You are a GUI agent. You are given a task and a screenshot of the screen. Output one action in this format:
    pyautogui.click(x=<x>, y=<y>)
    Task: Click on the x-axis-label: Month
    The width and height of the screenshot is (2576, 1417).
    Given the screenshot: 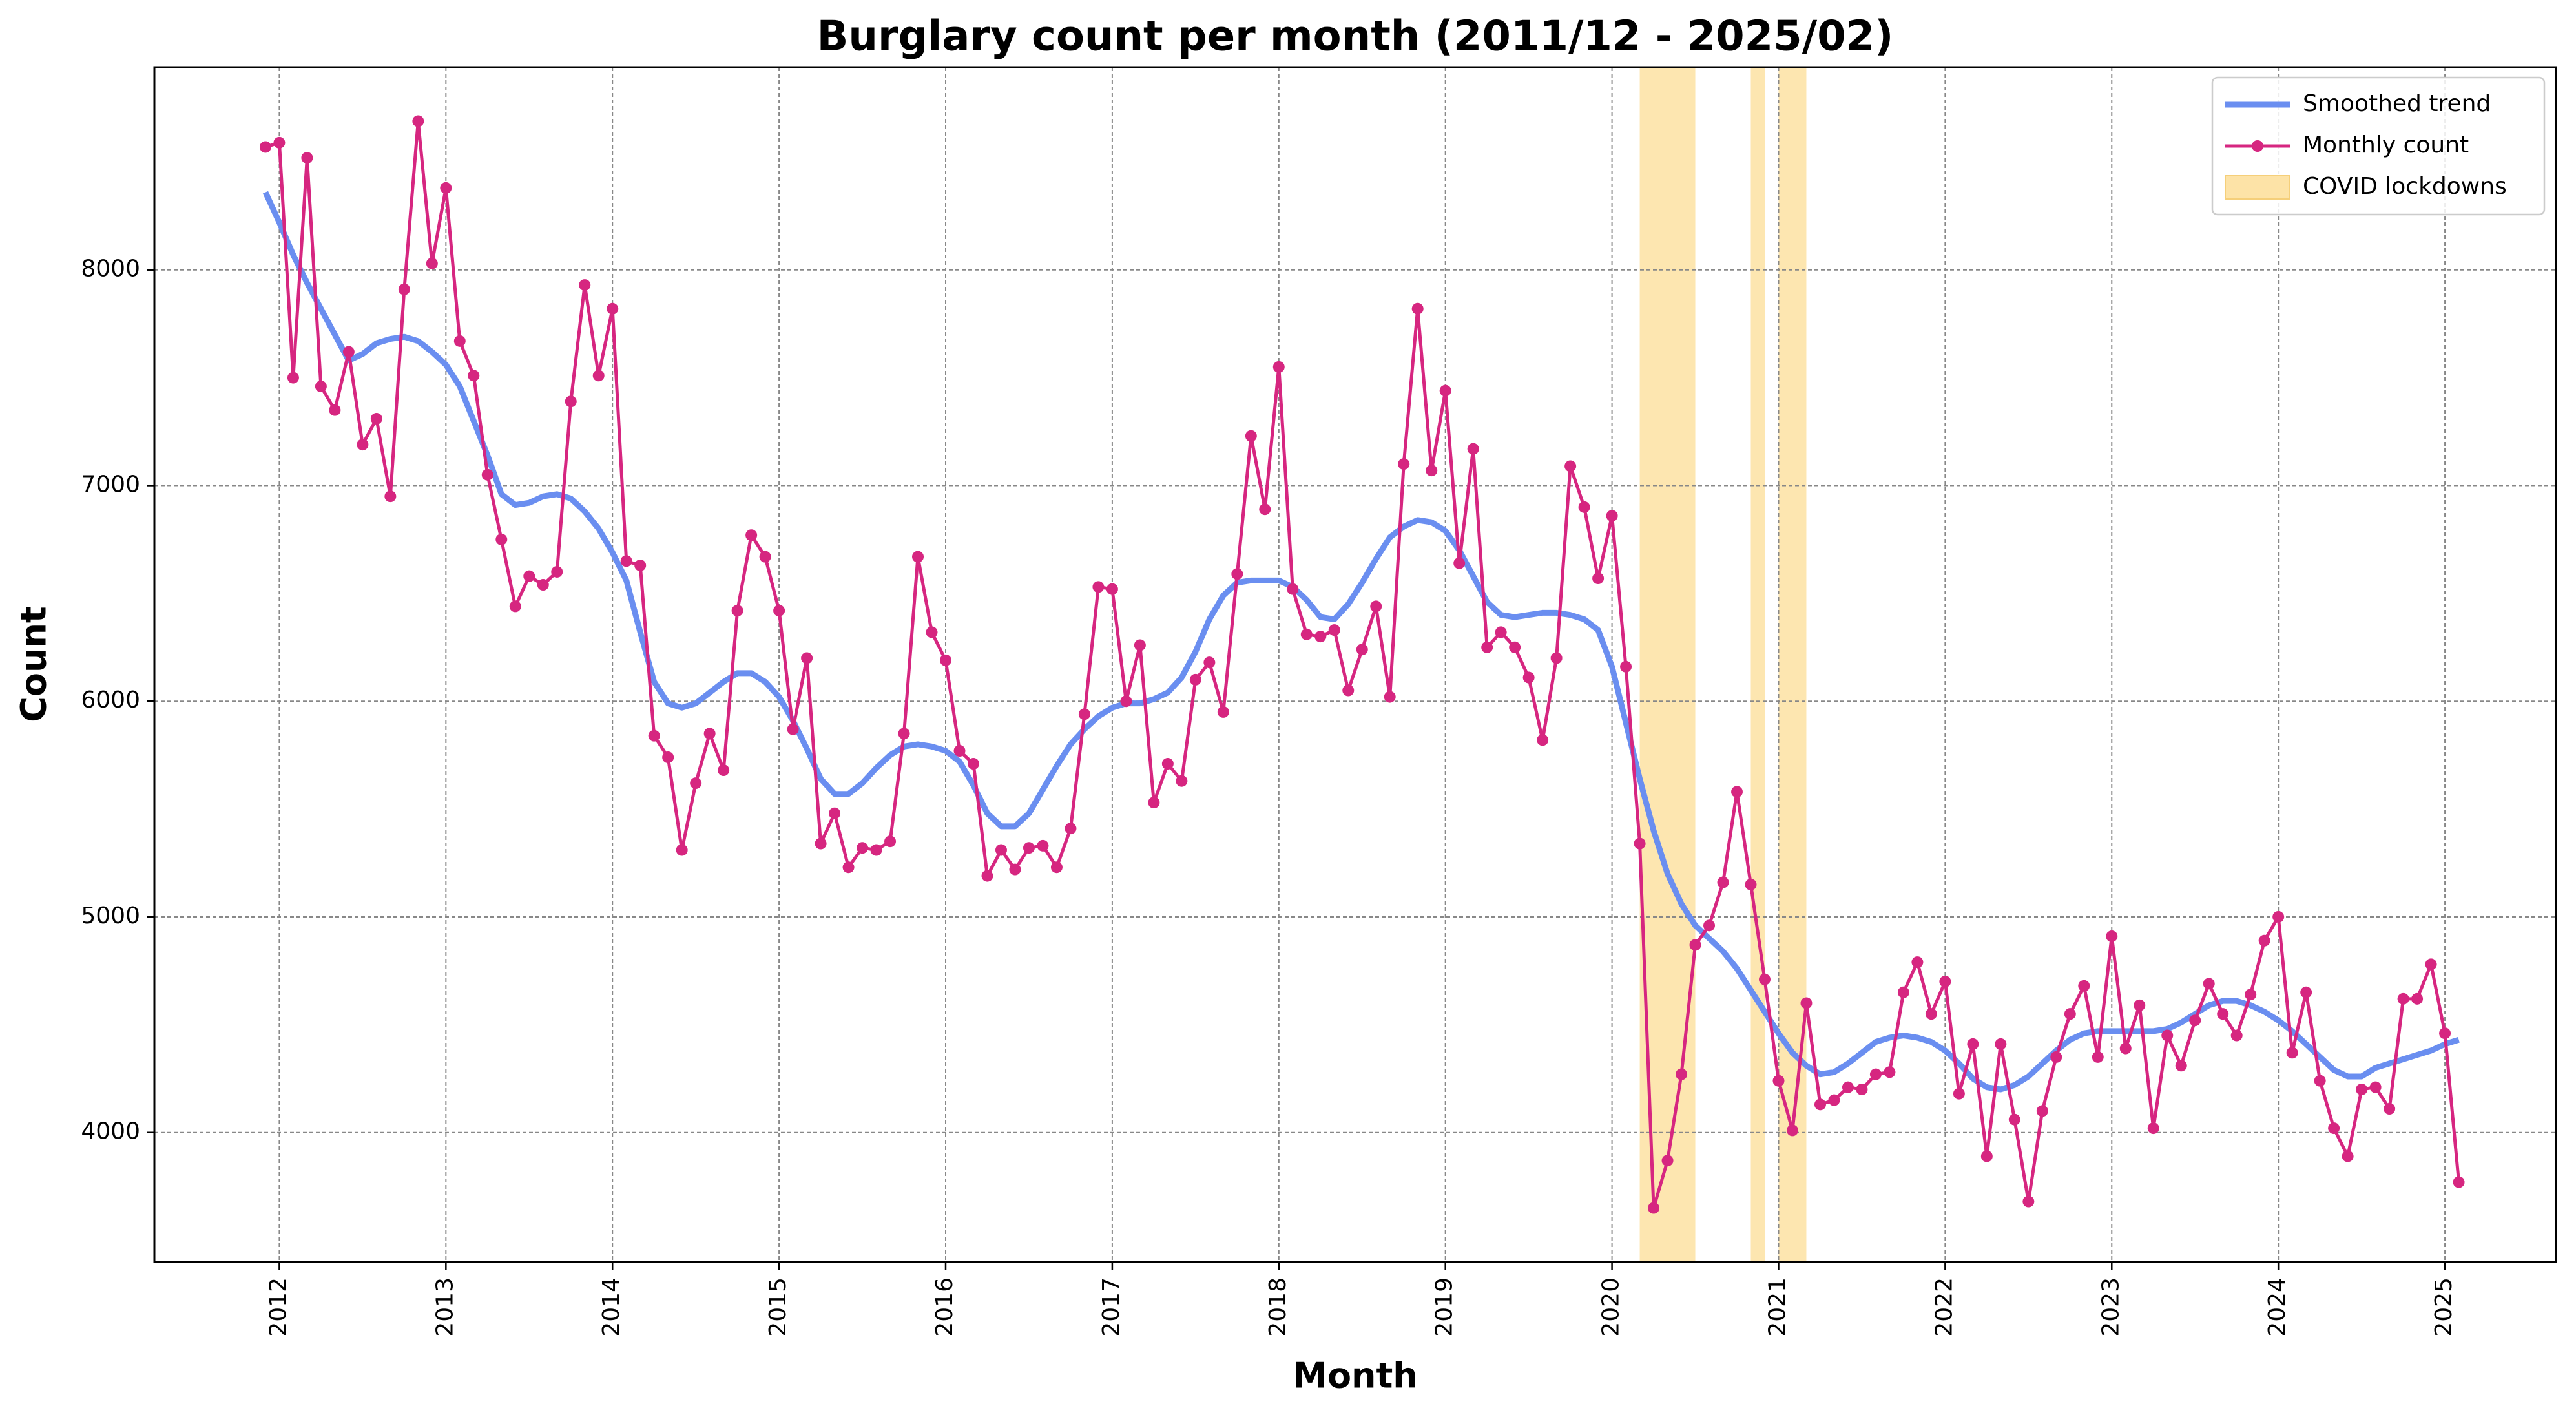 What is the action you would take?
    pyautogui.click(x=1355, y=1376)
    